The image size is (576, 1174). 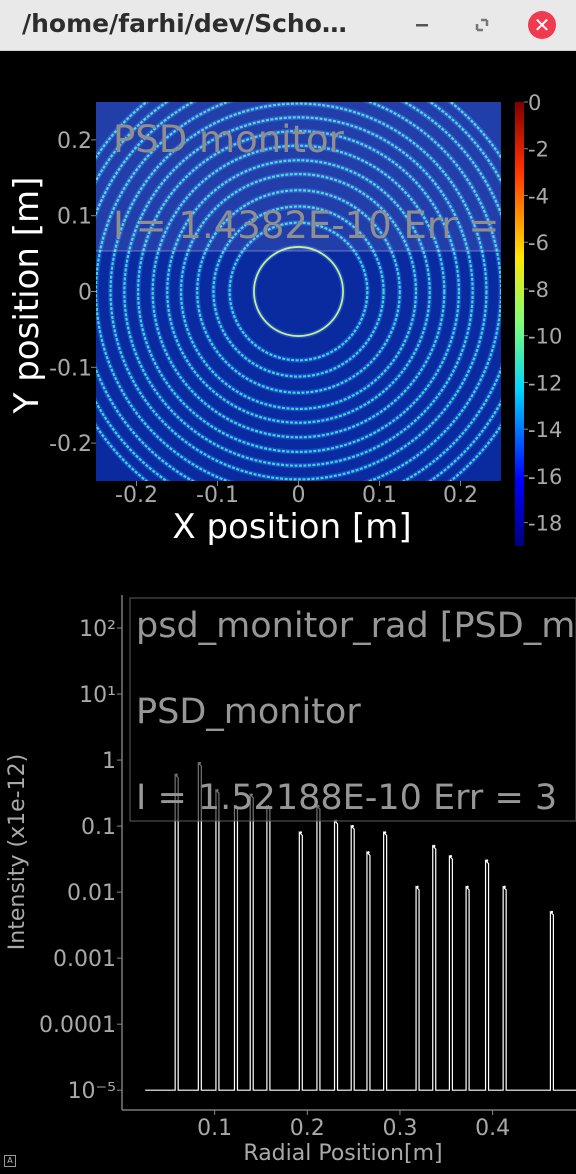 What do you see at coordinates (545, 477) in the screenshot?
I see `colorbar-tick-label: -16` at bounding box center [545, 477].